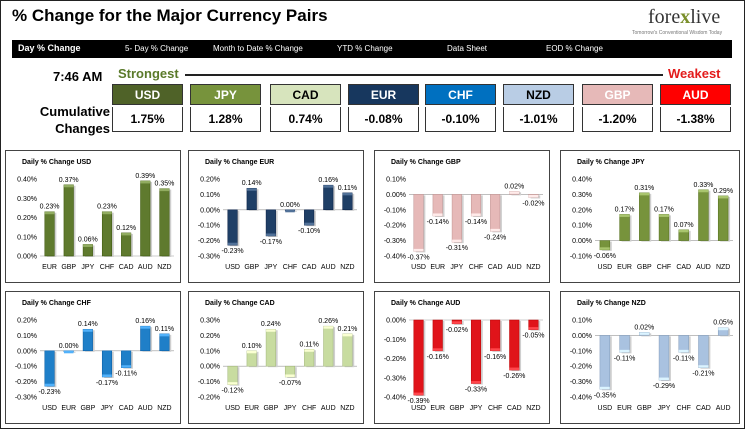 This screenshot has width=747, height=431. I want to click on x-category-label: NZD, so click(347, 267).